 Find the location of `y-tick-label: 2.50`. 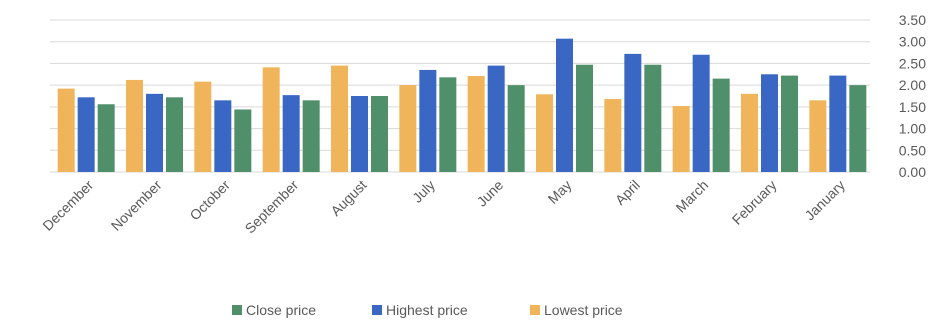

y-tick-label: 2.50 is located at coordinates (912, 63).